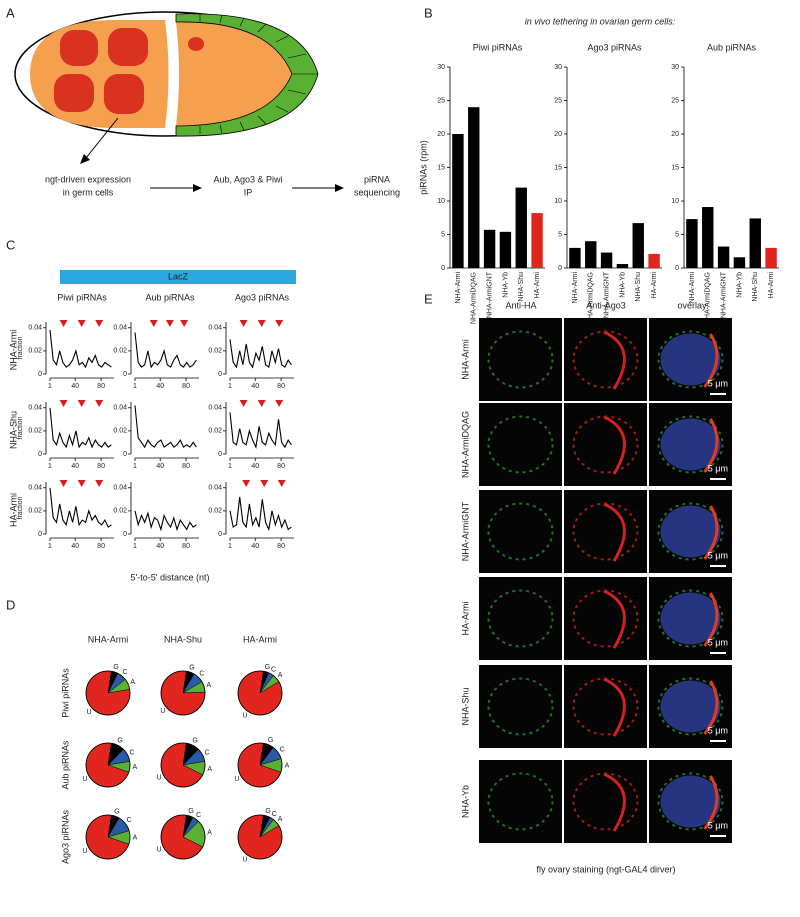 The image size is (800, 917). I want to click on row-label: HA-Armi, so click(13, 510).